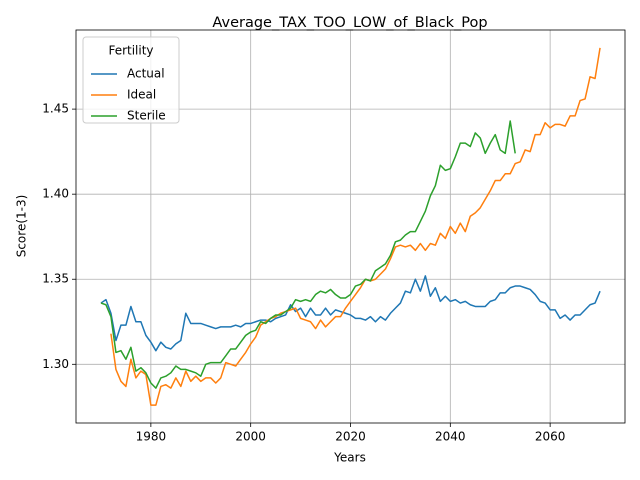  I want to click on y-tick-label: 1.30, so click(55, 364).